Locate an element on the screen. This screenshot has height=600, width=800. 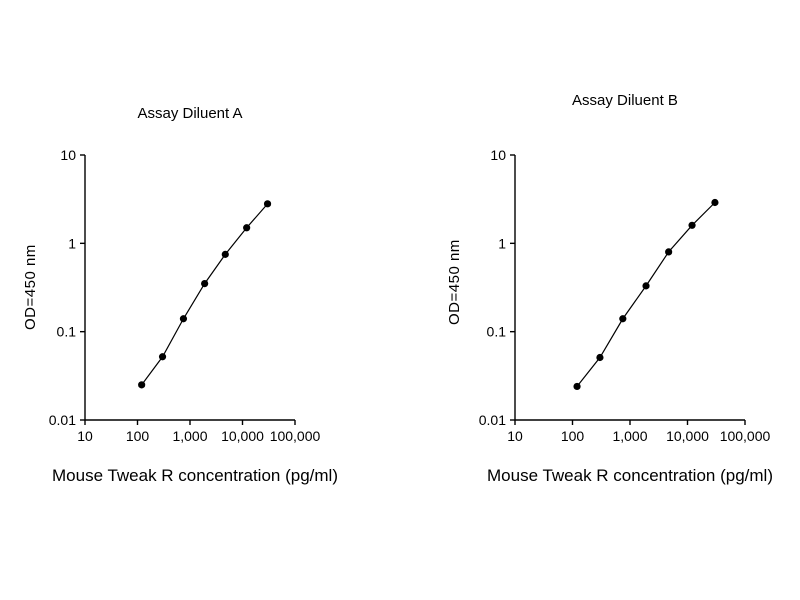
chart-title: Assay Diluent A is located at coordinates (190, 113).